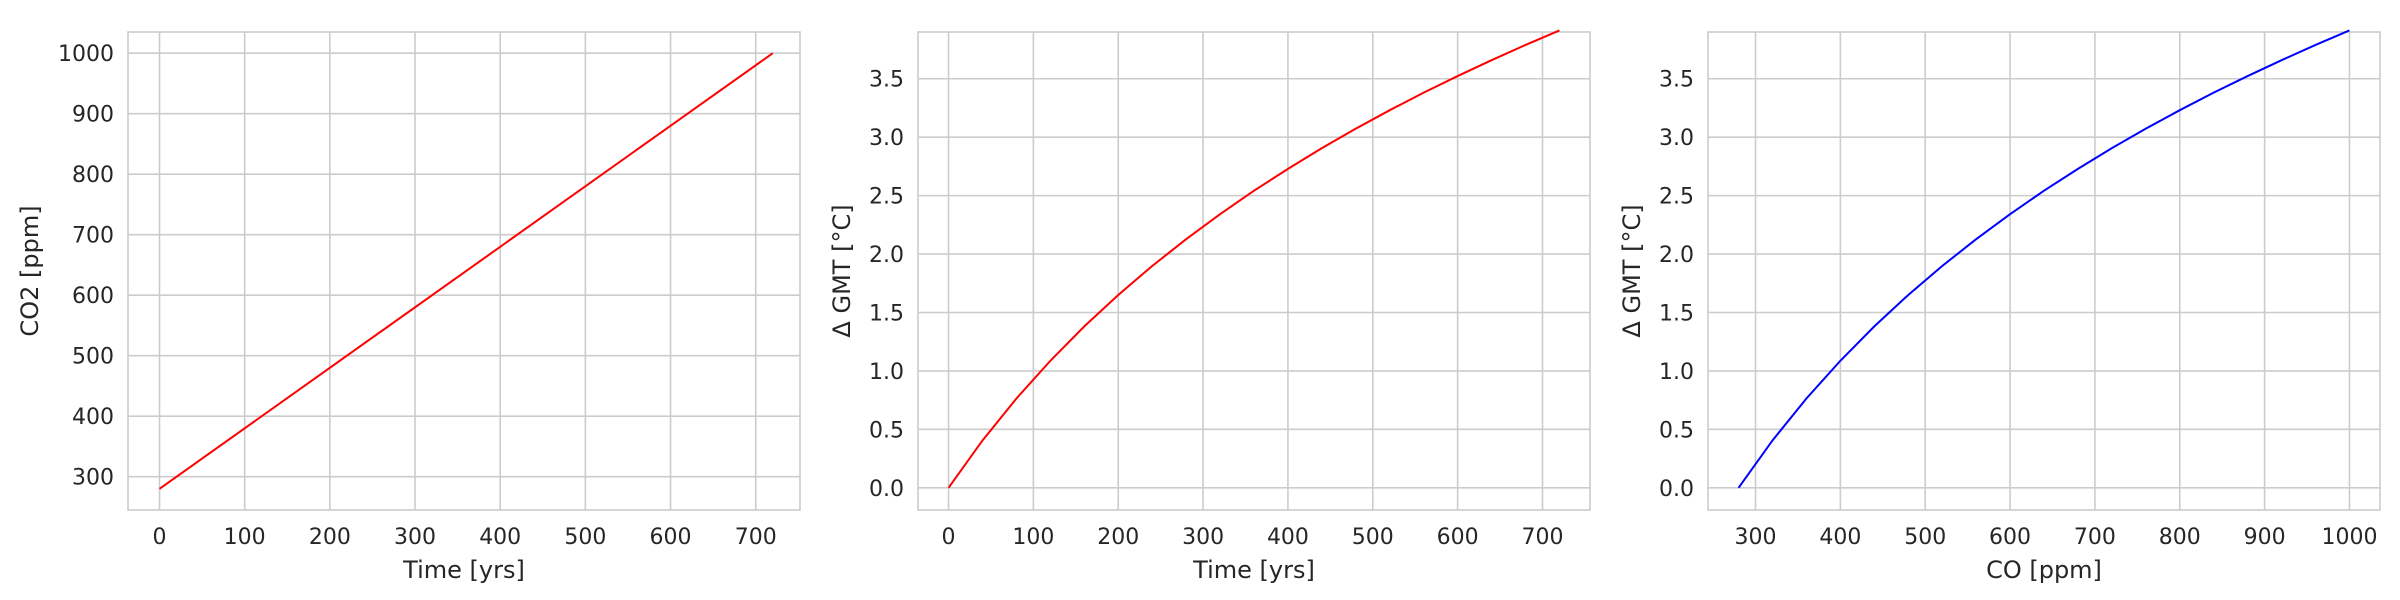  What do you see at coordinates (93, 236) in the screenshot?
I see `y-tick-label: 700` at bounding box center [93, 236].